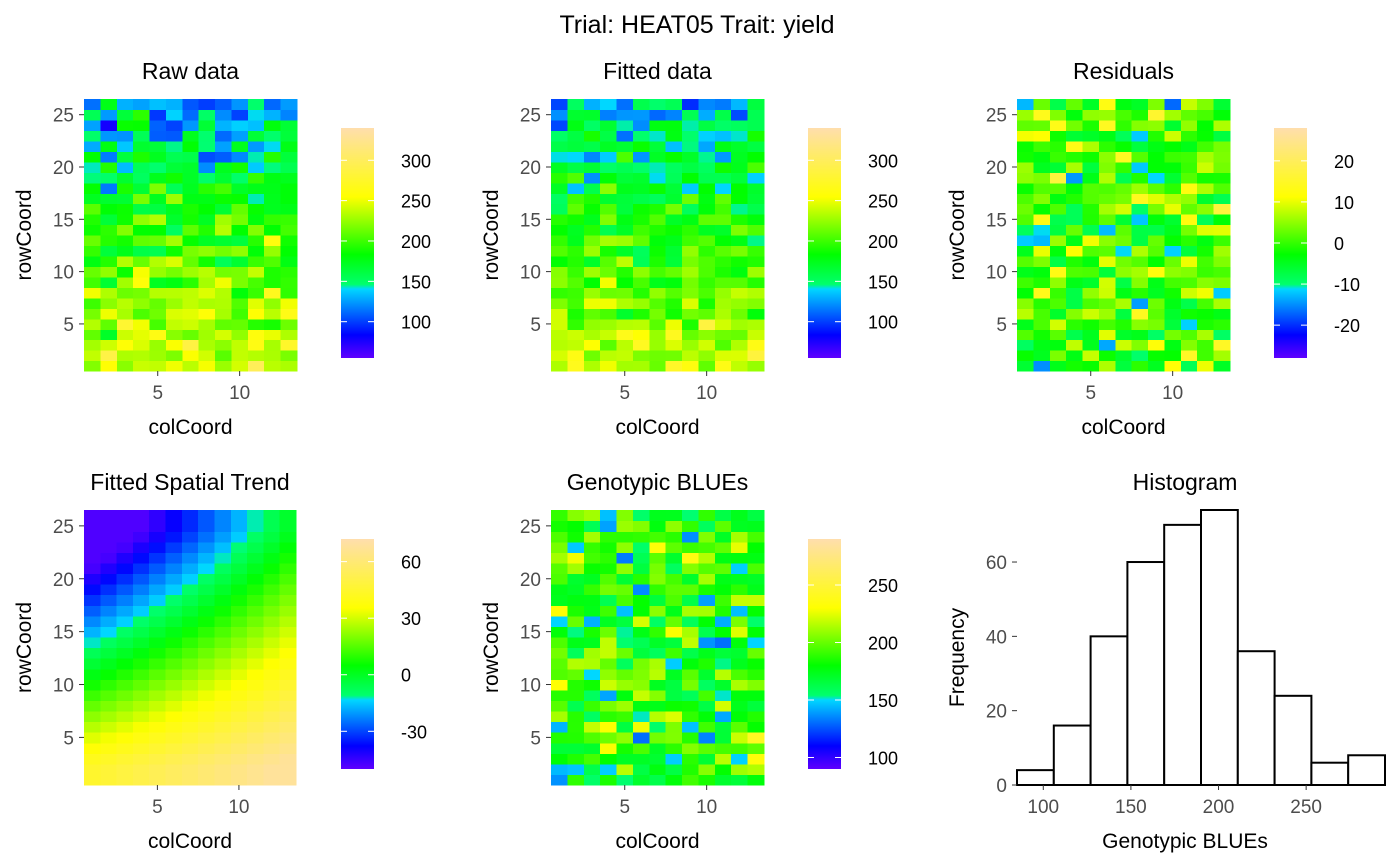 The image size is (1400, 866). What do you see at coordinates (1347, 285) in the screenshot?
I see `legend-label: -10` at bounding box center [1347, 285].